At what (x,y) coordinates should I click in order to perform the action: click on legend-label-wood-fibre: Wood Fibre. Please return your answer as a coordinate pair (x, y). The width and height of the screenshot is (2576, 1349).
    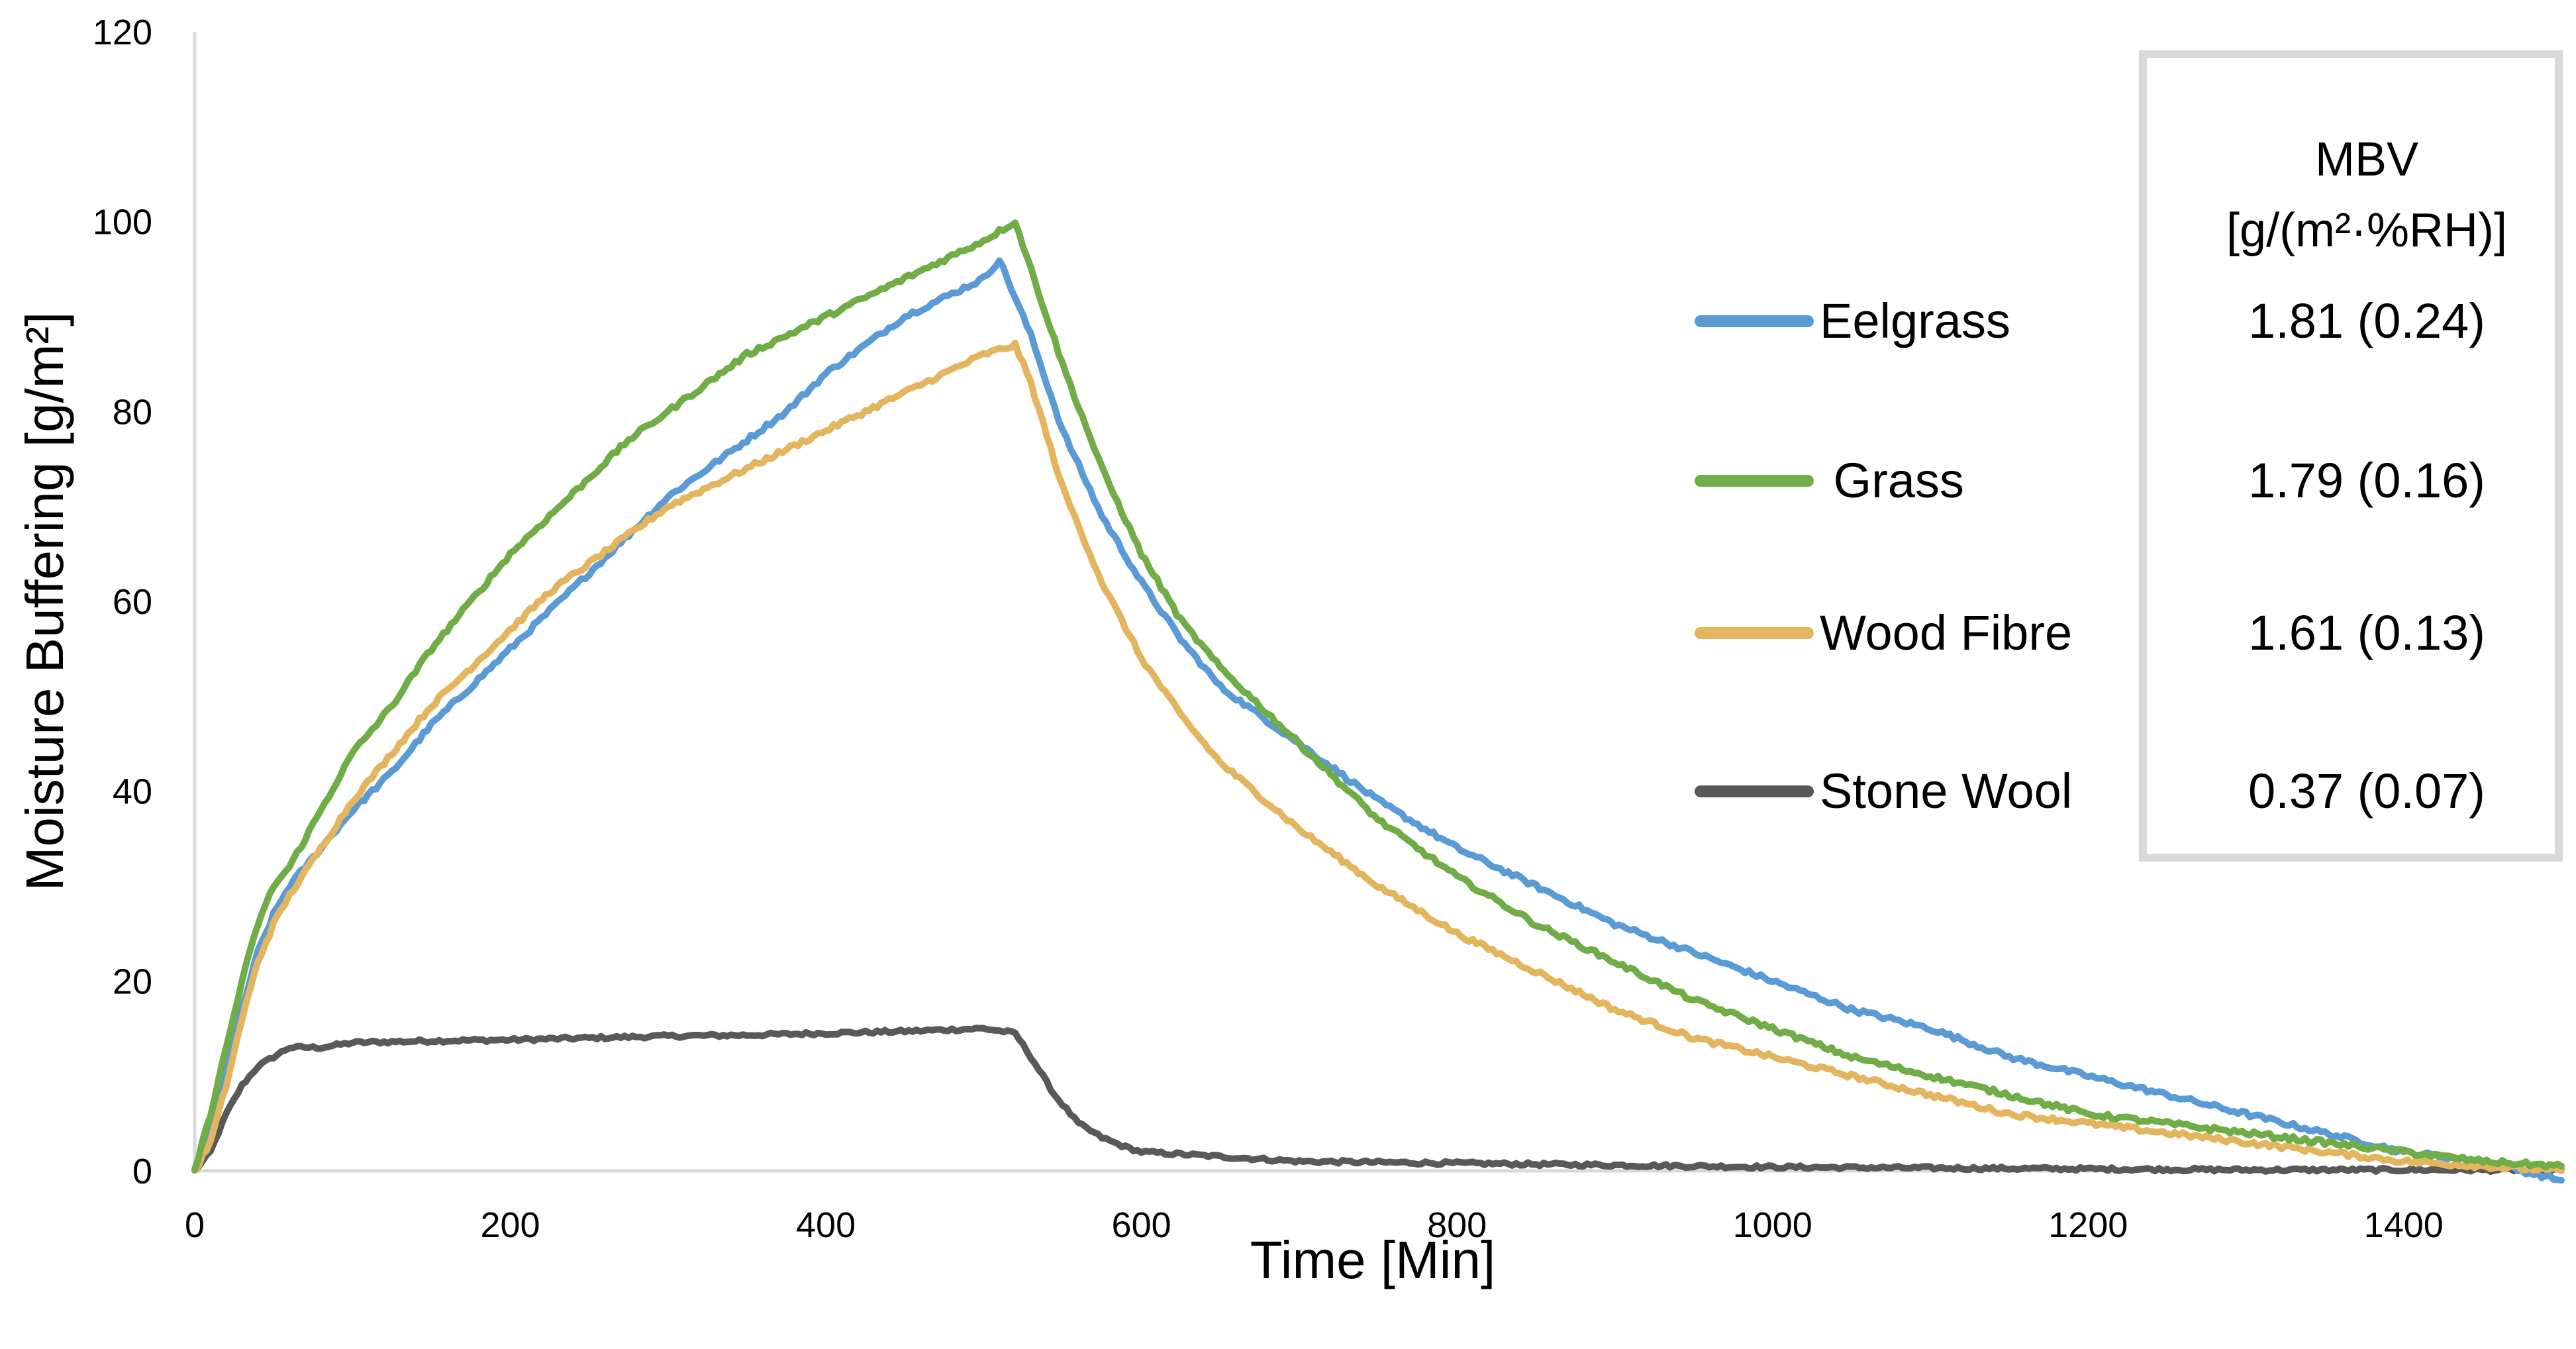
    Looking at the image, I should click on (1946, 632).